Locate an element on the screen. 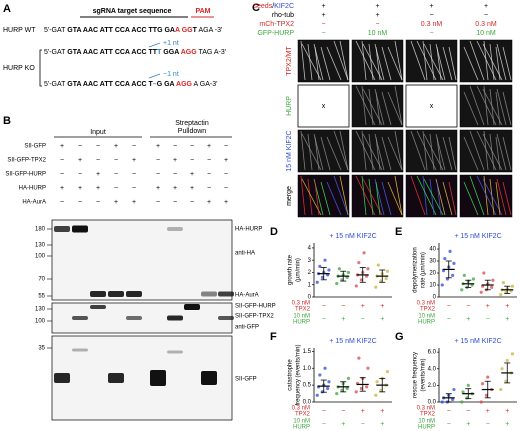  blot-label: SII-GFP-TPX2 is located at coordinates (254, 317).